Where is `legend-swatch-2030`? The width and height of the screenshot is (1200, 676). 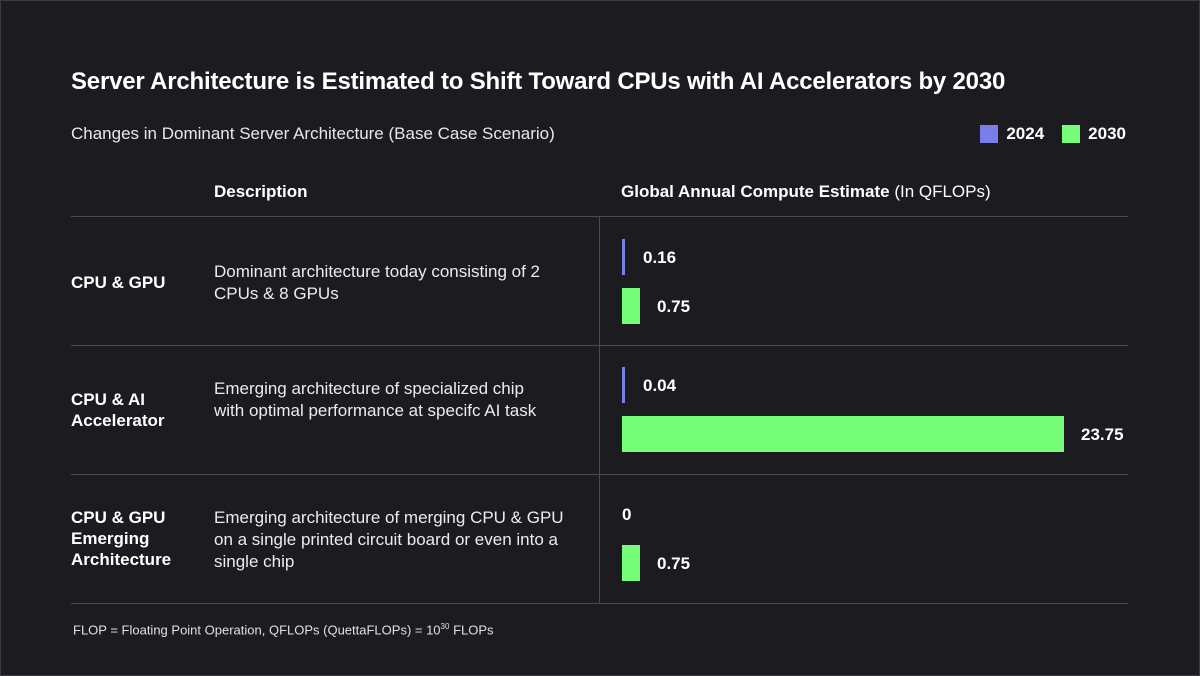
legend-swatch-2030 is located at coordinates (1071, 134).